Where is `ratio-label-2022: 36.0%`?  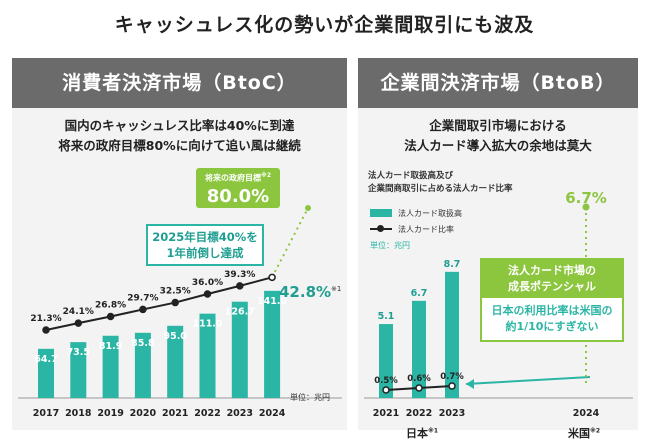
ratio-label-2022: 36.0% is located at coordinates (207, 283).